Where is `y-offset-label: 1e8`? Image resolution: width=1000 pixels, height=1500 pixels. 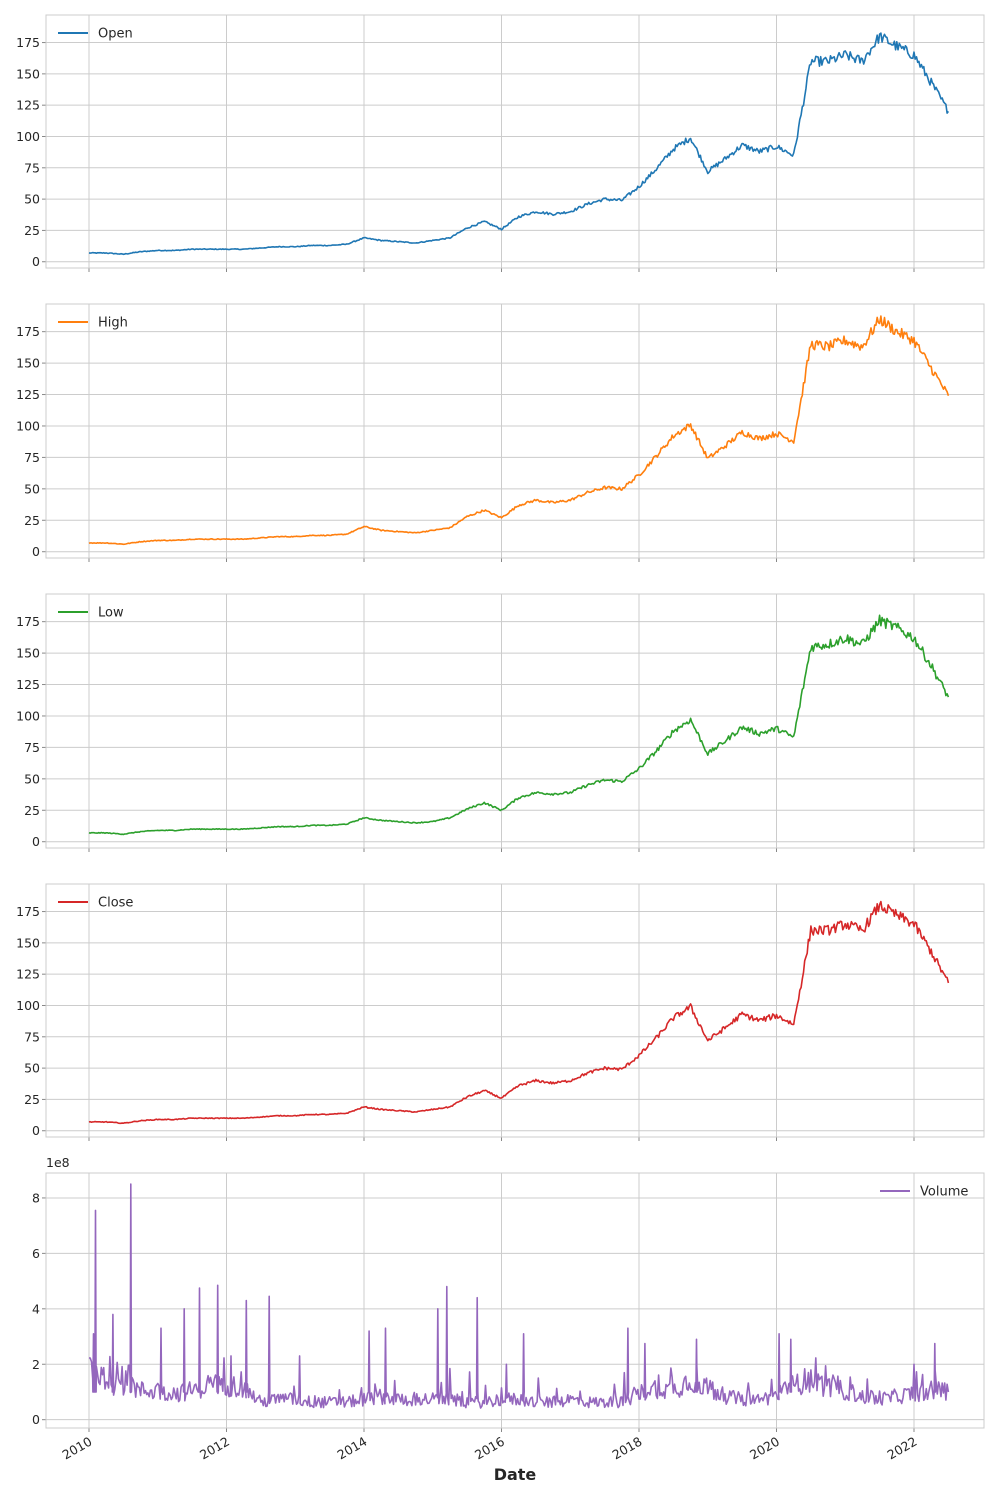 y-offset-label: 1e8 is located at coordinates (58, 1162).